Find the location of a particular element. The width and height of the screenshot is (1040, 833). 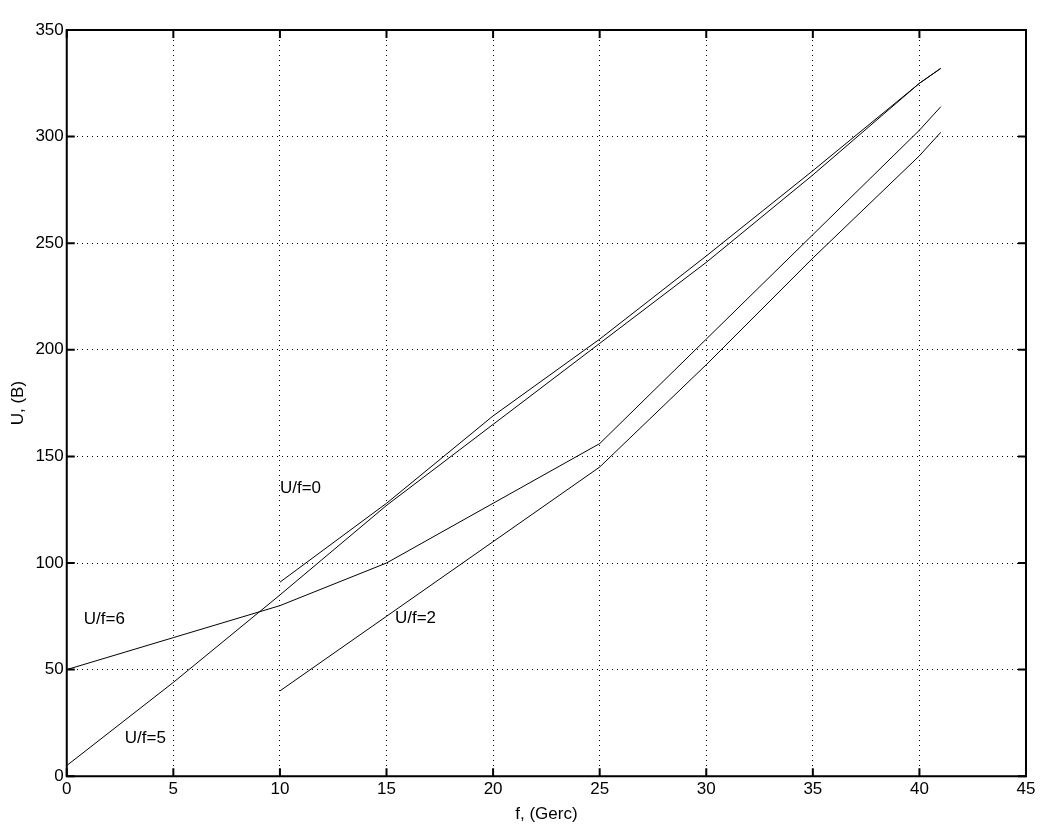

x-tick-label: 45 is located at coordinates (1026, 789).